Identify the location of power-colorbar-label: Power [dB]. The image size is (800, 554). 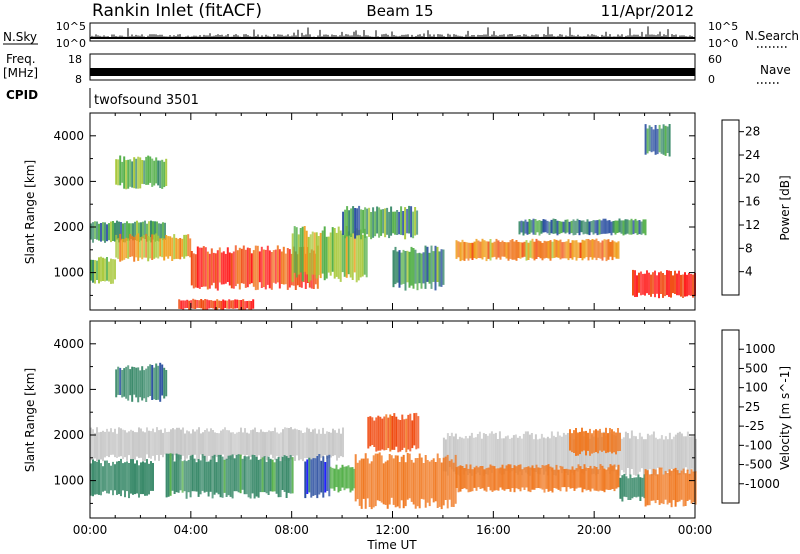
(785, 207).